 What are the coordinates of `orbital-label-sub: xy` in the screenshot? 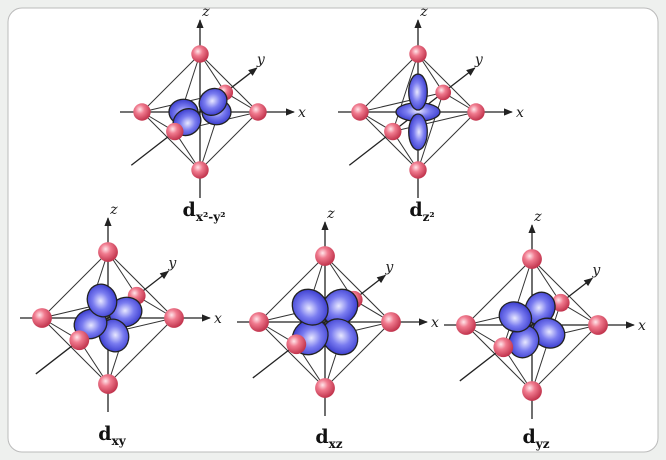 It's located at (119, 441).